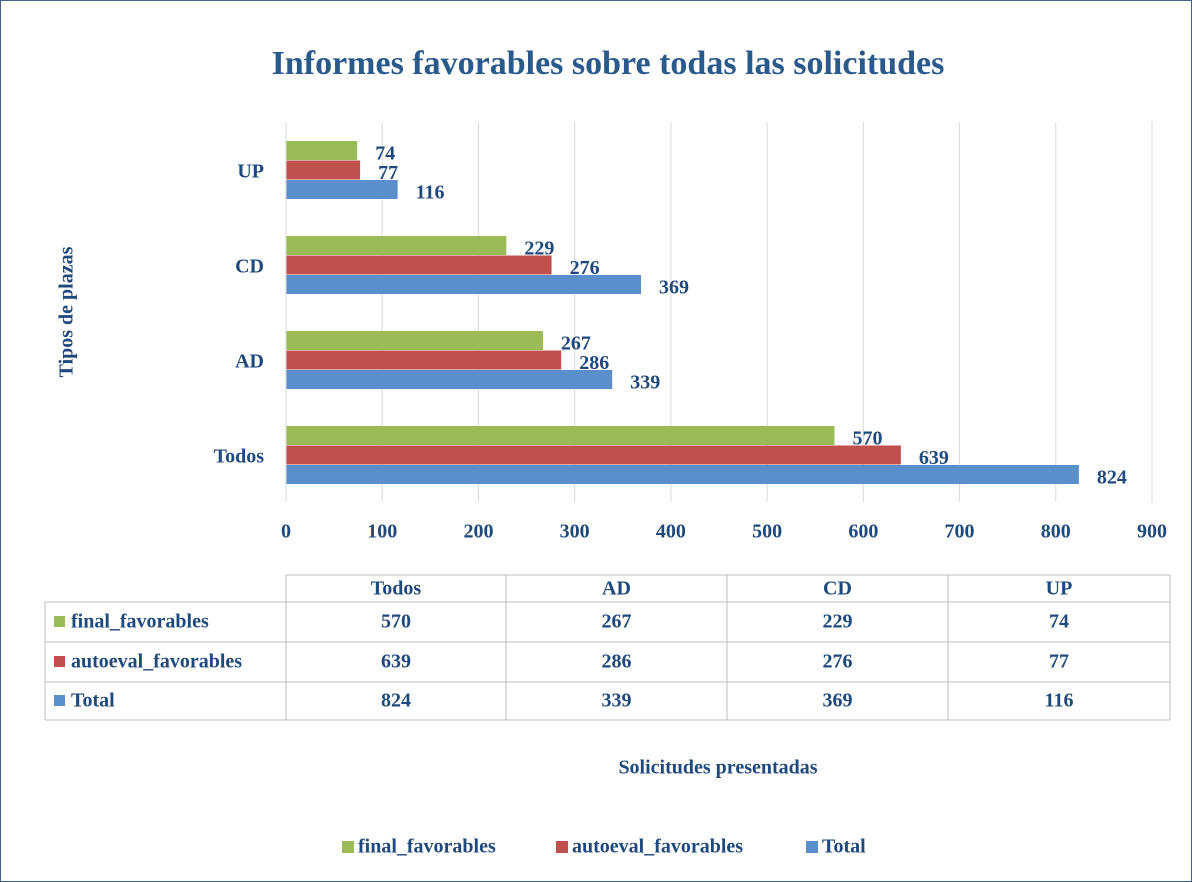 Image resolution: width=1192 pixels, height=882 pixels. What do you see at coordinates (617, 701) in the screenshot?
I see `table-cell: 339` at bounding box center [617, 701].